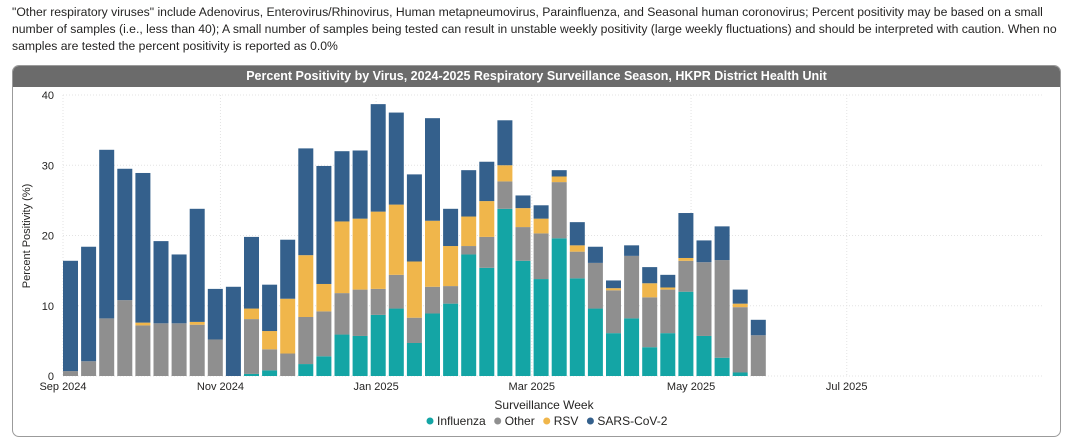 This screenshot has height=443, width=1068. Describe the element at coordinates (48, 96) in the screenshot. I see `y-tick-label: 40` at that location.